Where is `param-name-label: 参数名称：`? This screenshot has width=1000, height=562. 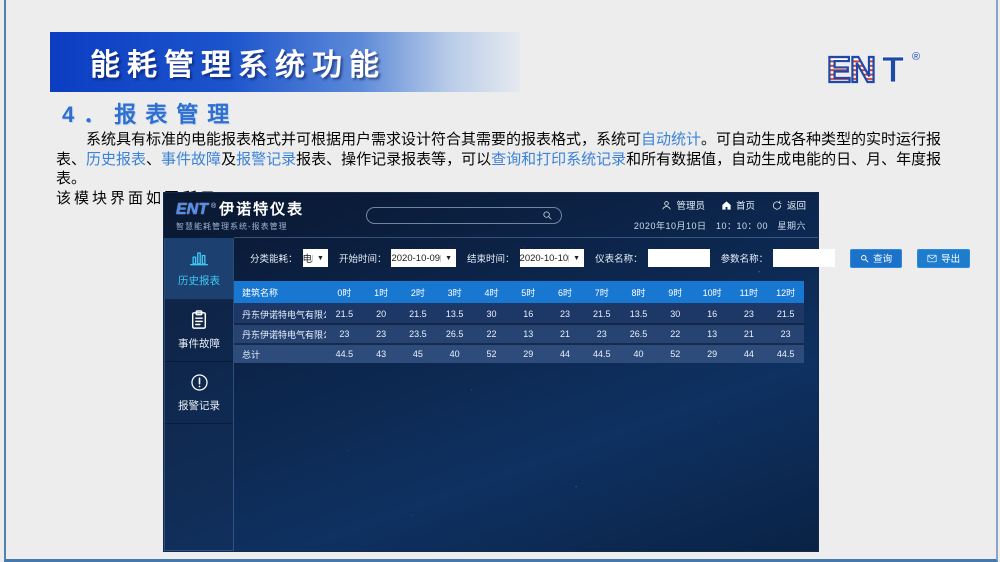 param-name-label: 参数名称： is located at coordinates (744, 259).